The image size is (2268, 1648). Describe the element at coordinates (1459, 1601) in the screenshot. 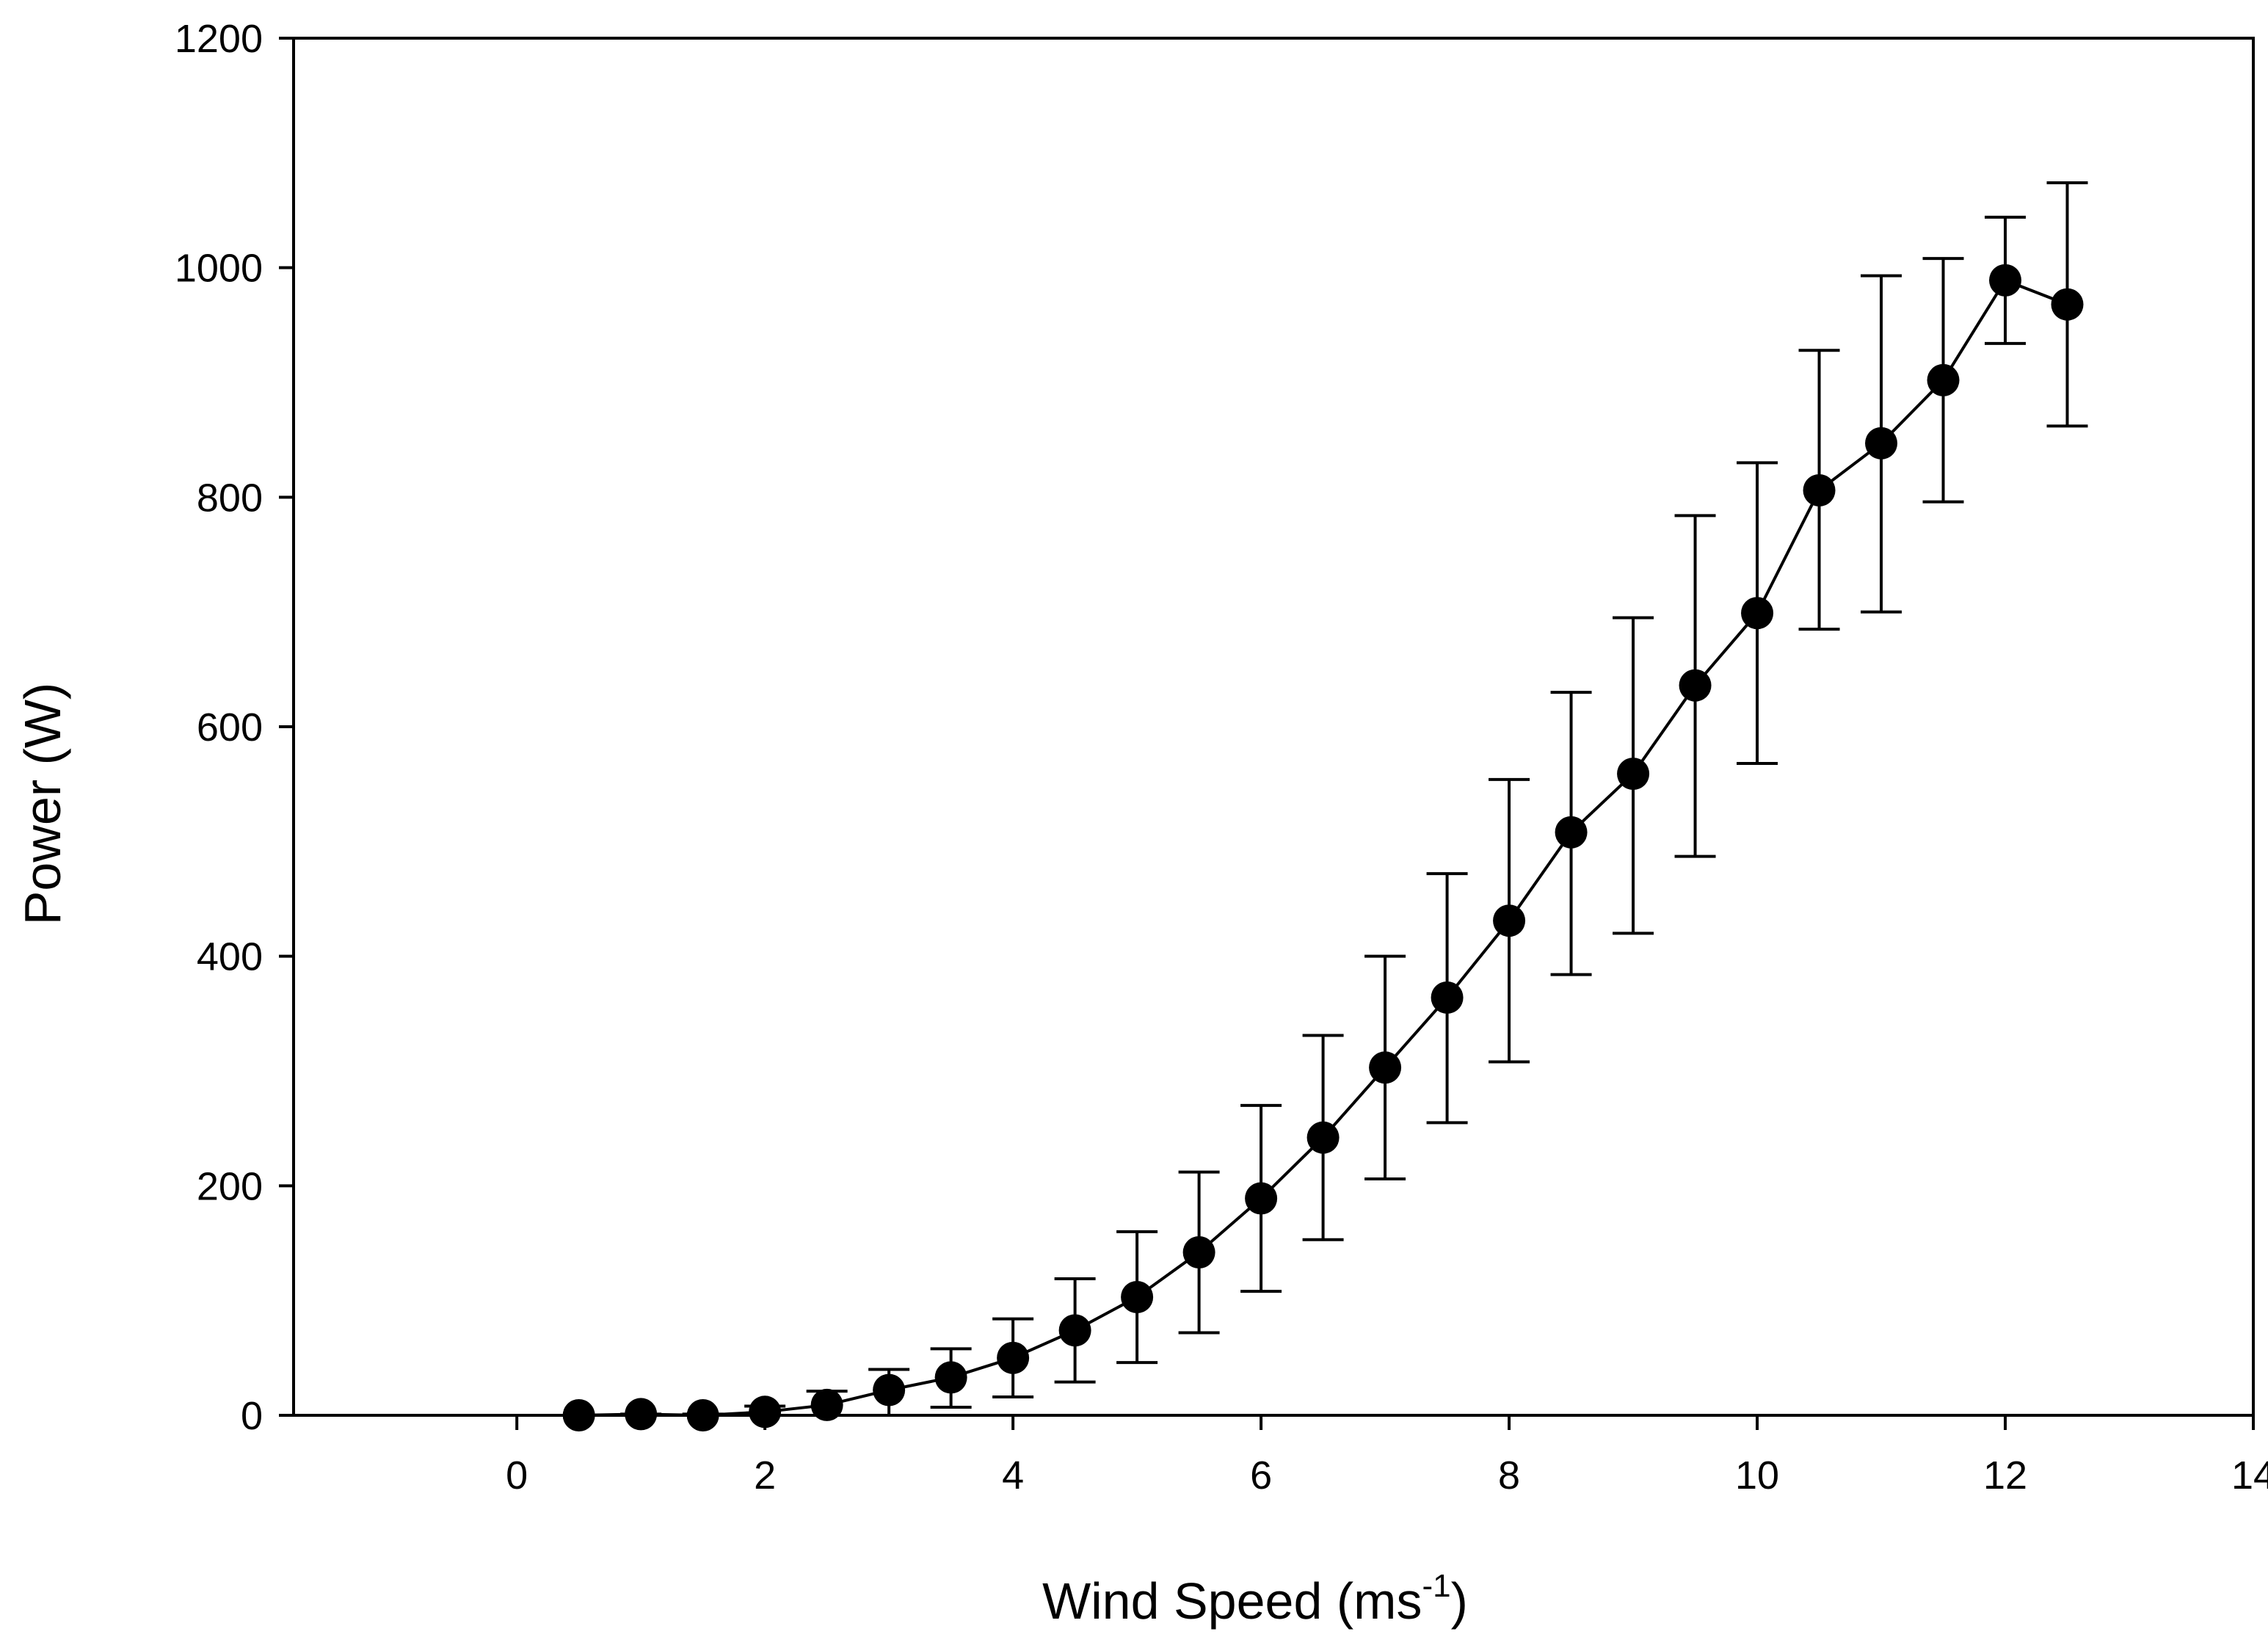

I see `x-axis-title-suffix: )` at that location.